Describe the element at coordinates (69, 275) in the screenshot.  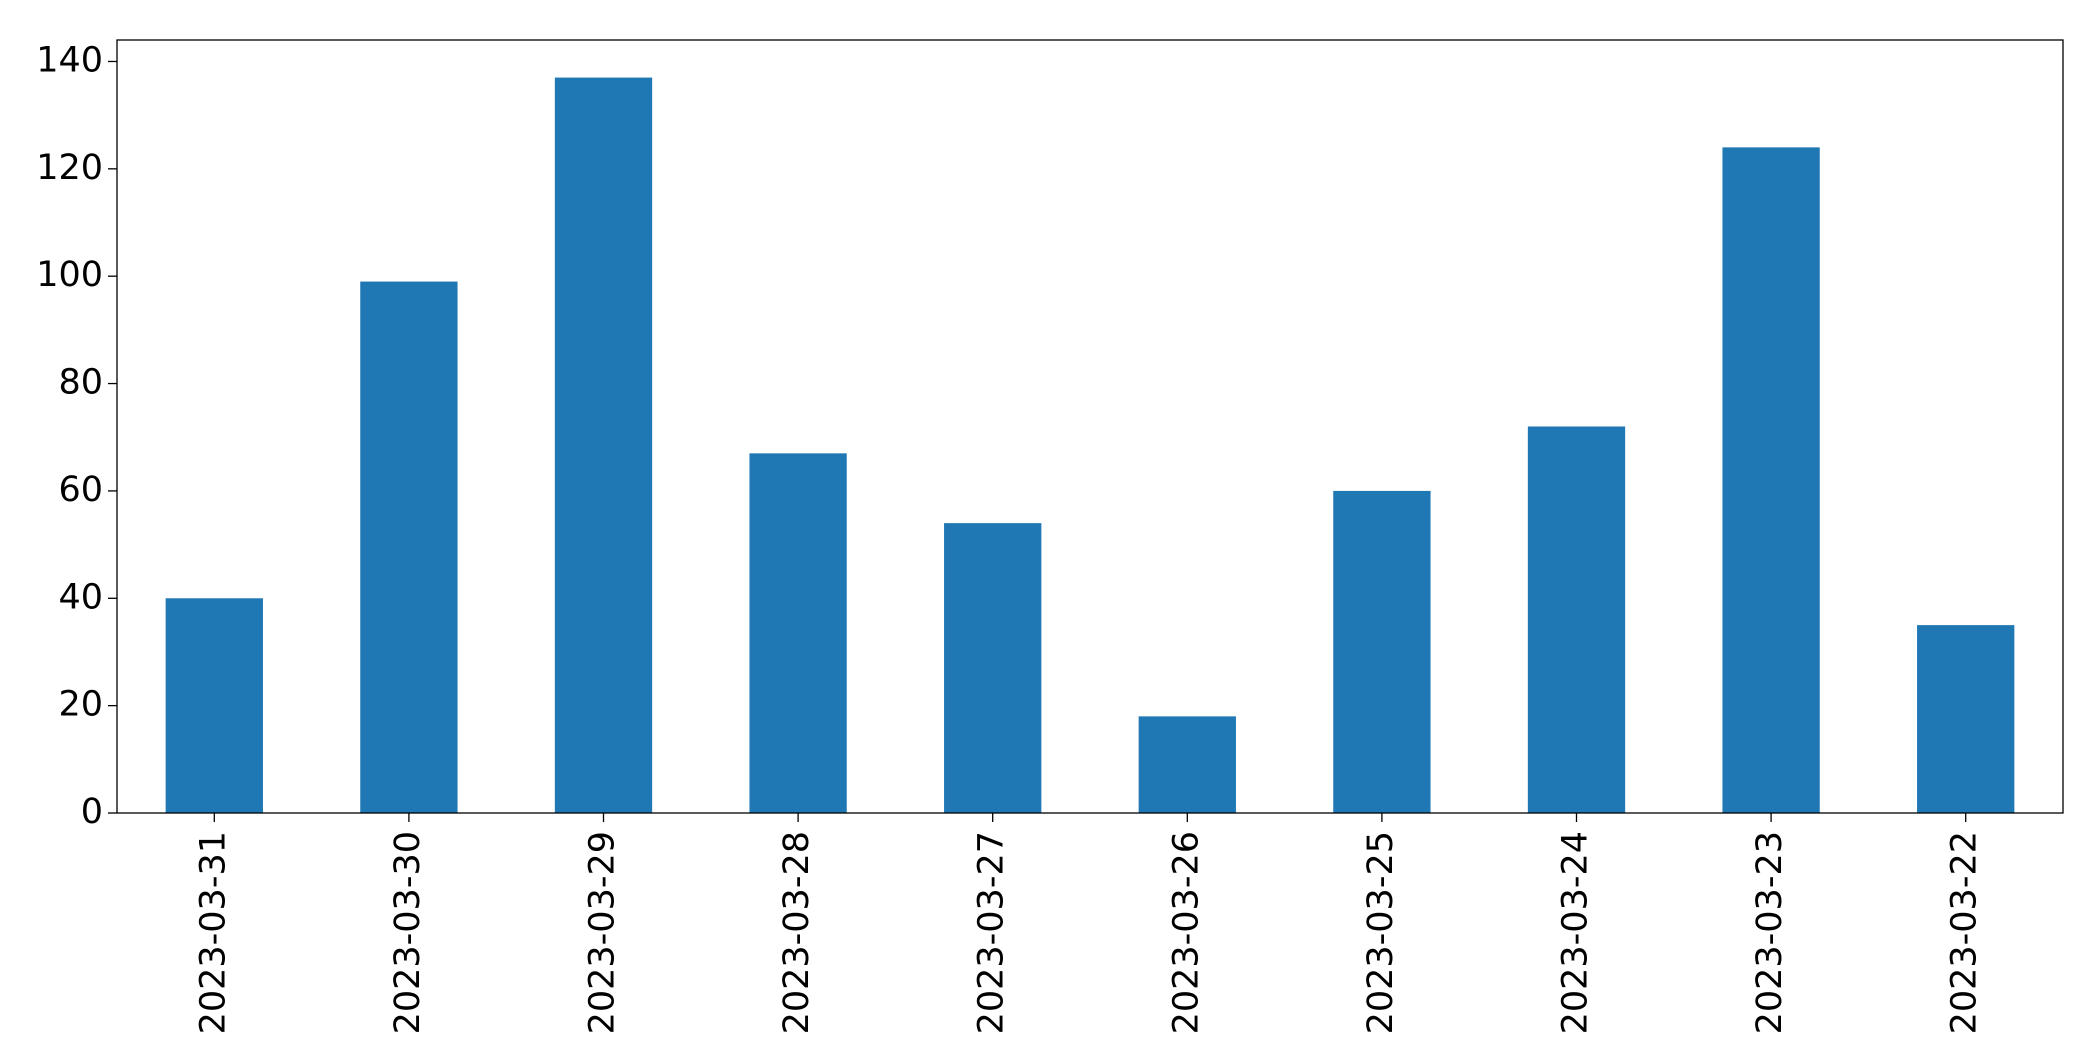
I see `y-tick-label: 100` at that location.